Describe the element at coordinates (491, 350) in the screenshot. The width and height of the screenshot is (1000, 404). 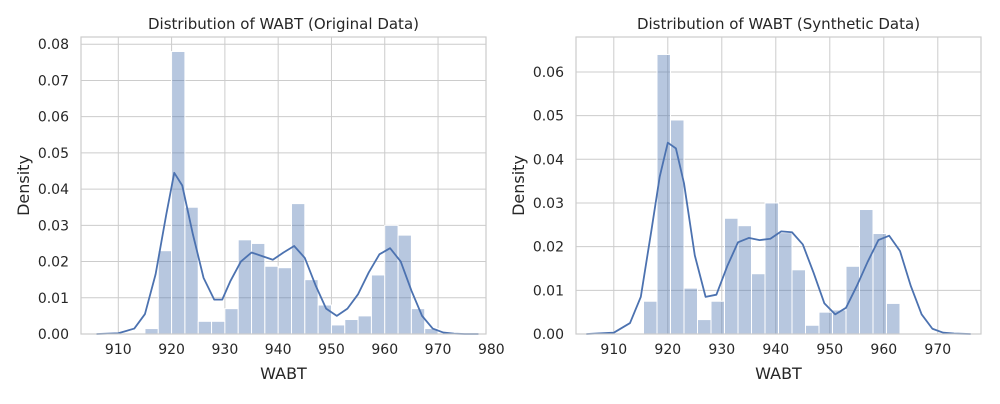
I see `x-tick-label: 980` at that location.